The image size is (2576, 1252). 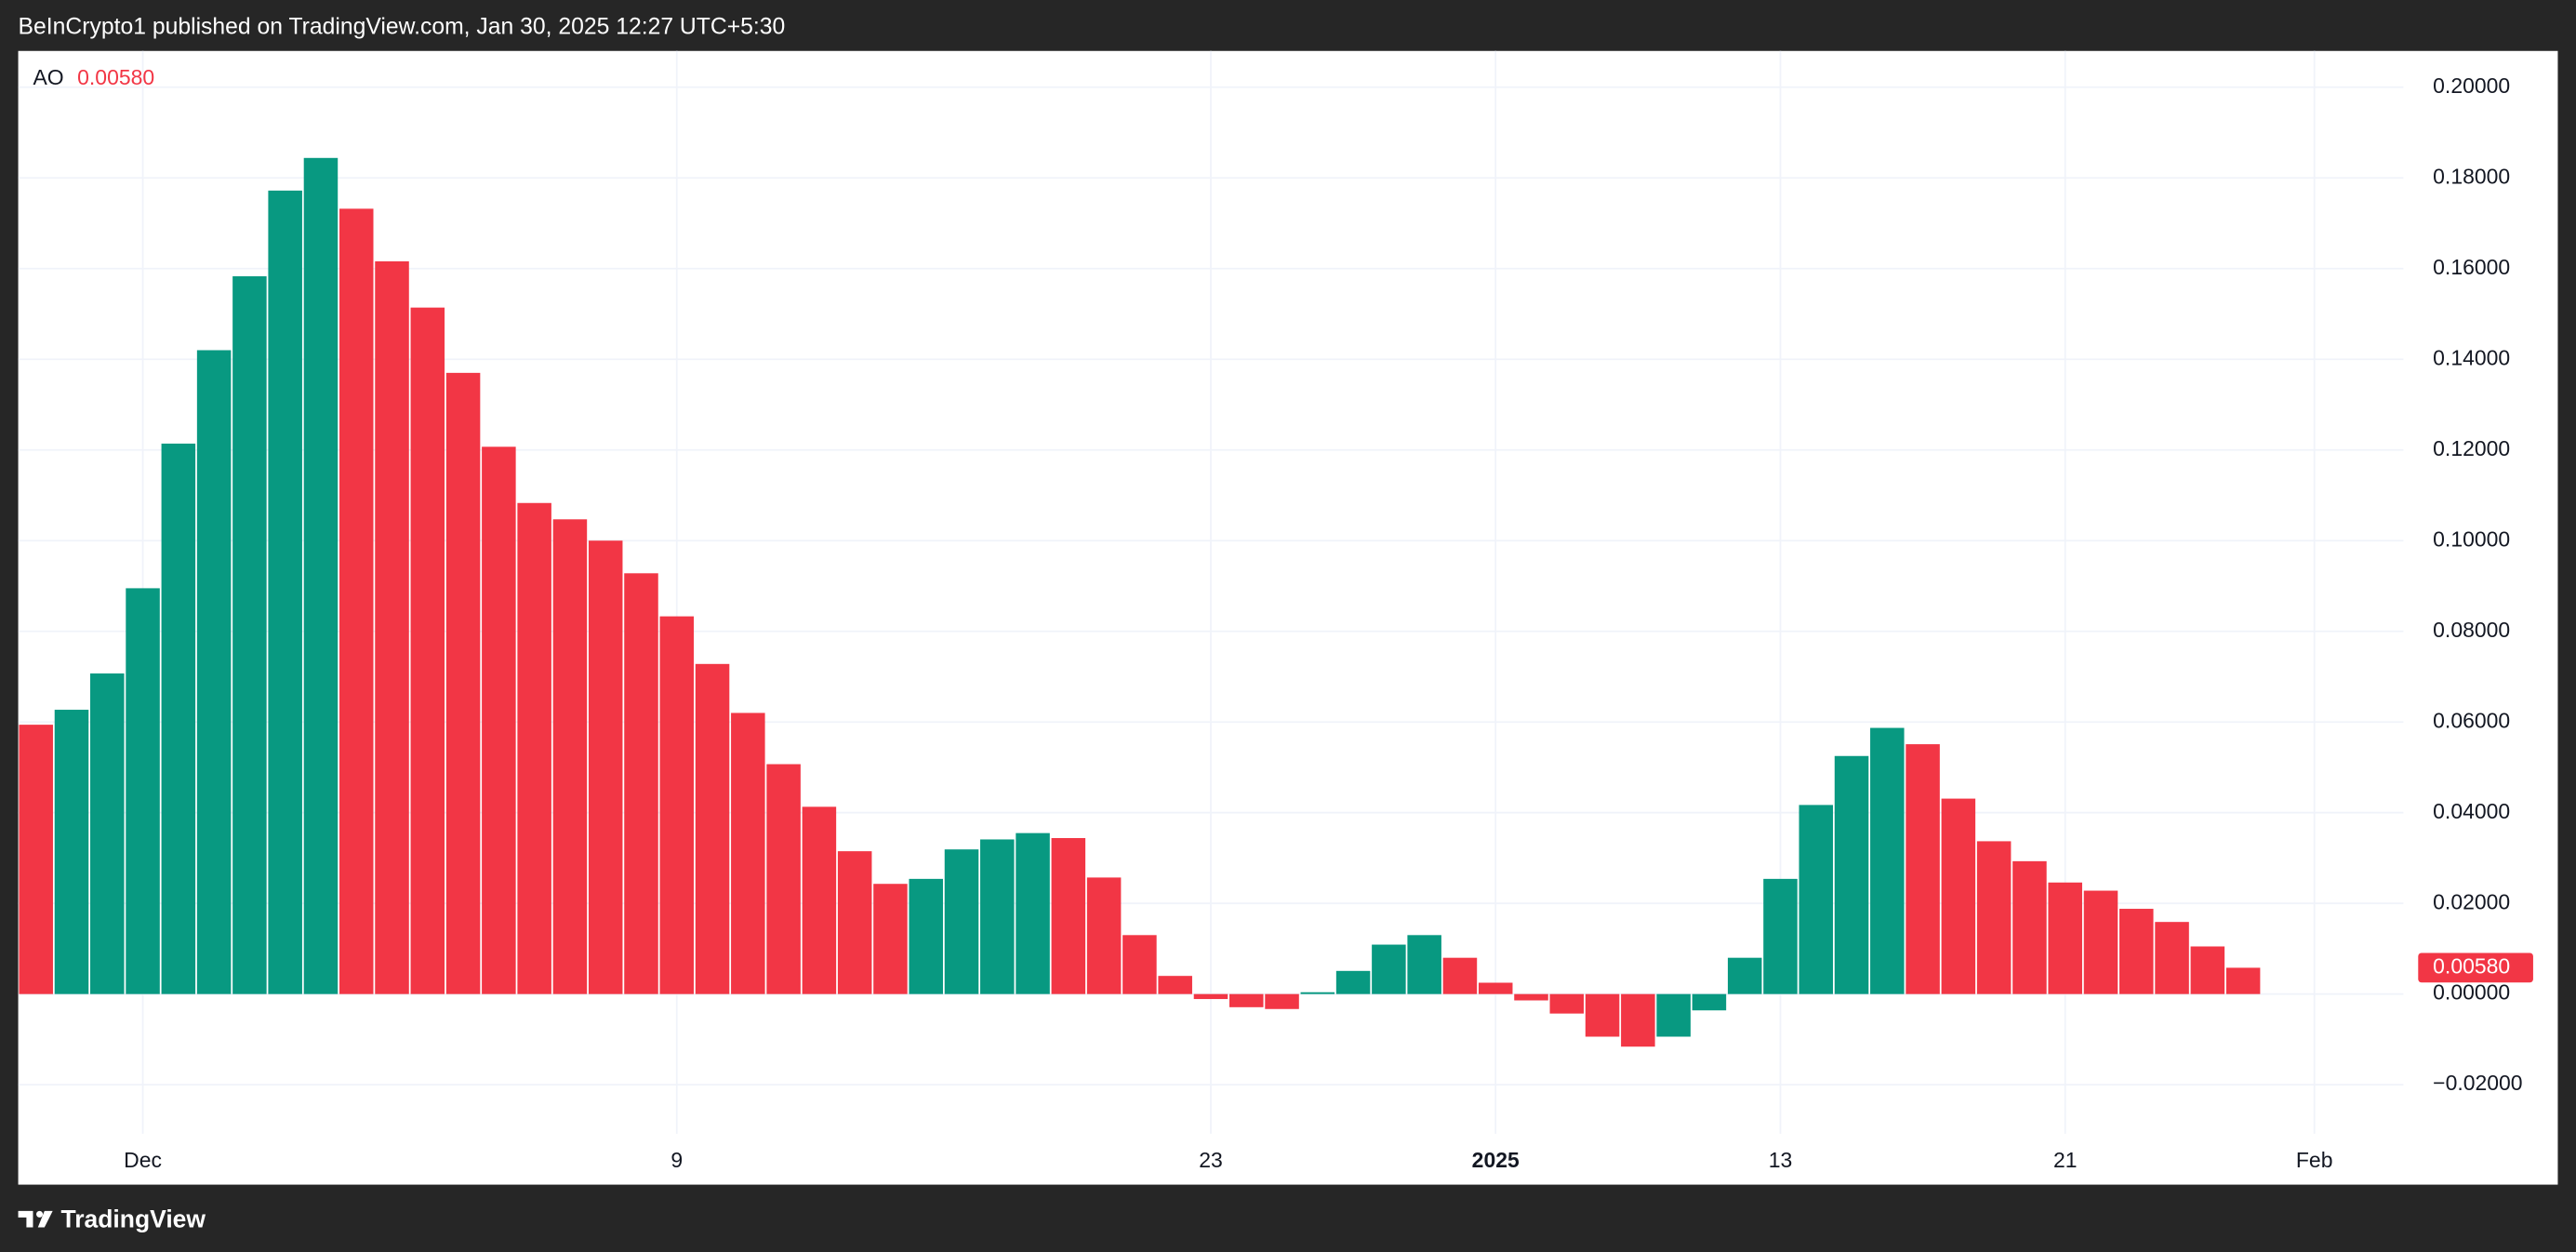 I want to click on y-tick-label: 0.02000, so click(x=2471, y=901).